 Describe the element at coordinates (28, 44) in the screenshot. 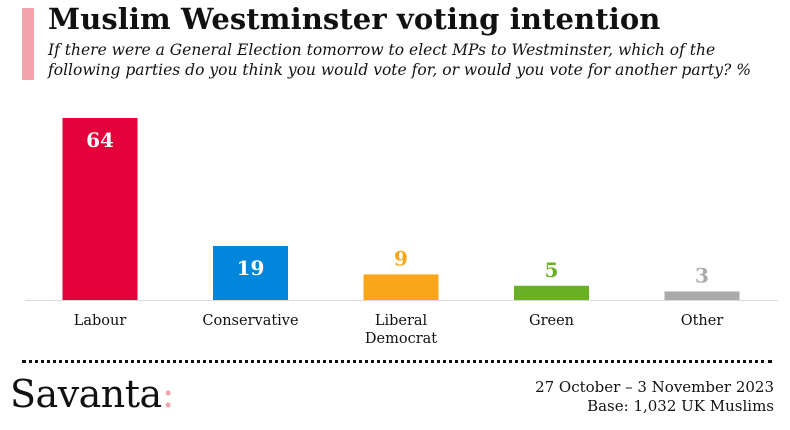

I see `title-accent-bar` at that location.